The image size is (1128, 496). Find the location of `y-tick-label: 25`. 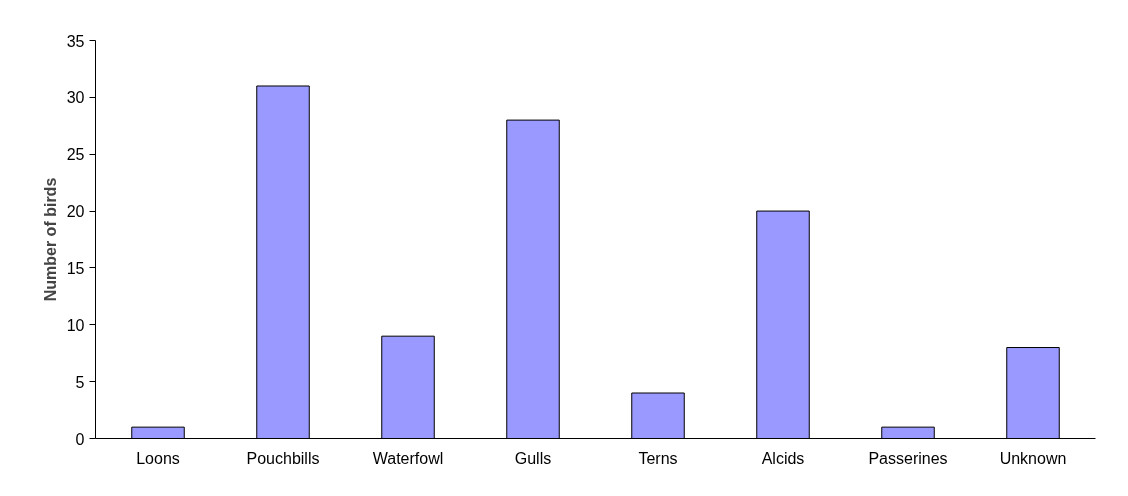

y-tick-label: 25 is located at coordinates (75, 155).